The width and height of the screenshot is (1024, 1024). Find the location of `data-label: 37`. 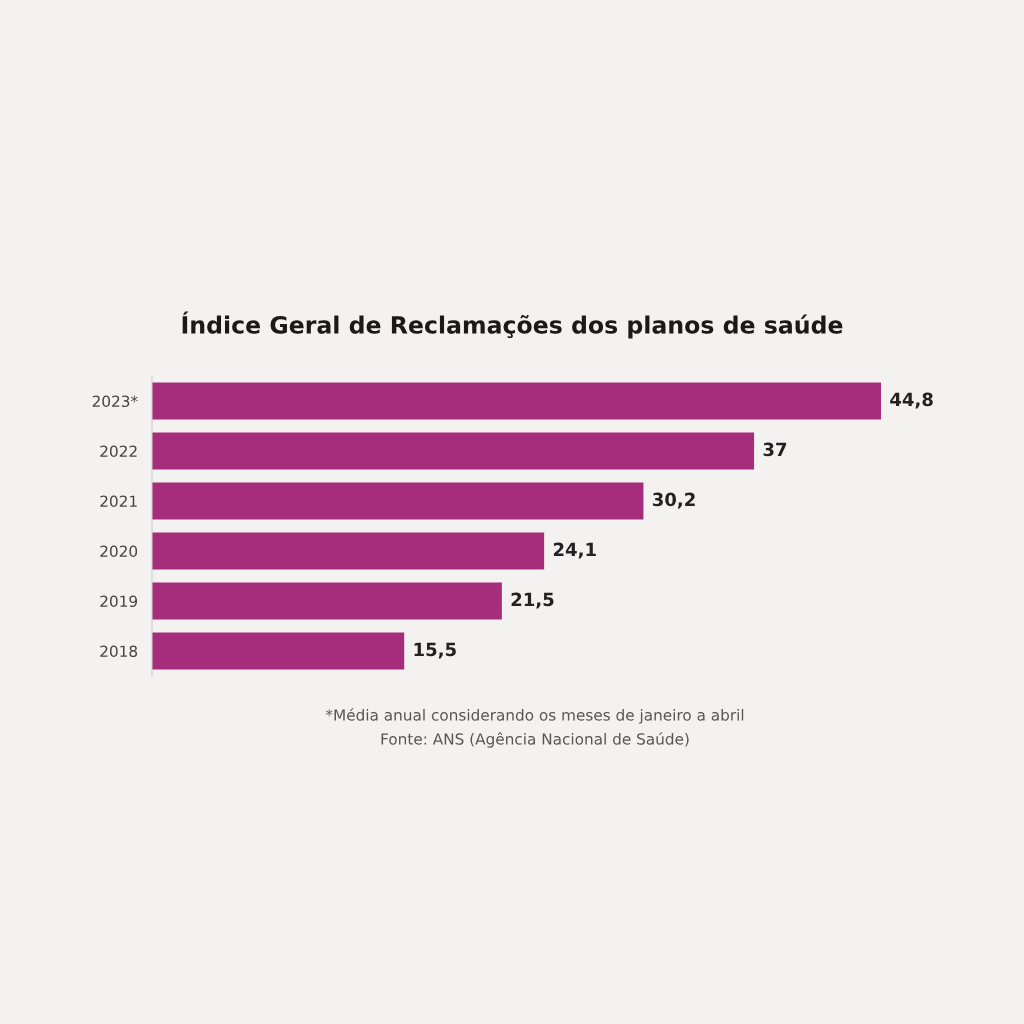

data-label: 37 is located at coordinates (775, 449).